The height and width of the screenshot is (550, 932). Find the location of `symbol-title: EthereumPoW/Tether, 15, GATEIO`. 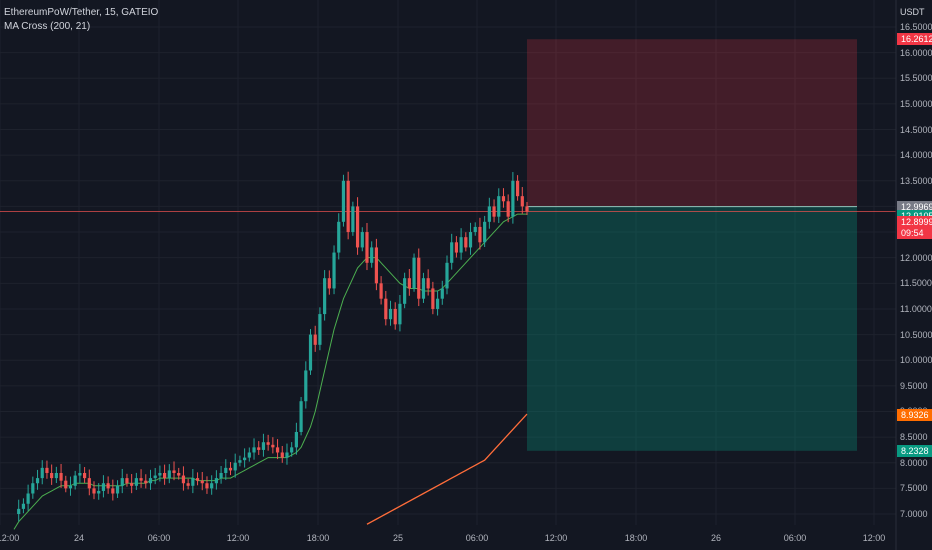

symbol-title: EthereumPoW/Tether, 15, GATEIO is located at coordinates (81, 12).